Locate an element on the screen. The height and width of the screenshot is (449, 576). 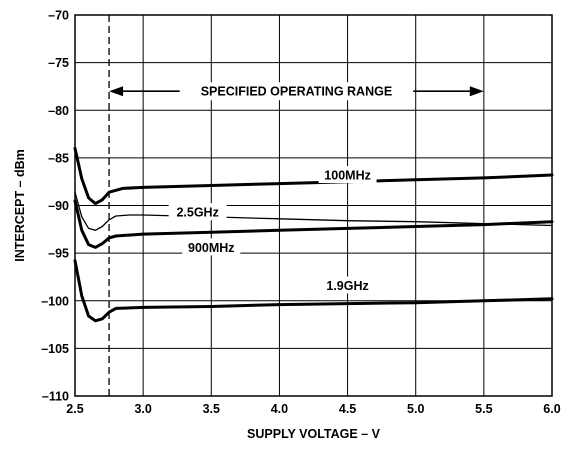
x-tick-label: 2.5 is located at coordinates (74, 409).